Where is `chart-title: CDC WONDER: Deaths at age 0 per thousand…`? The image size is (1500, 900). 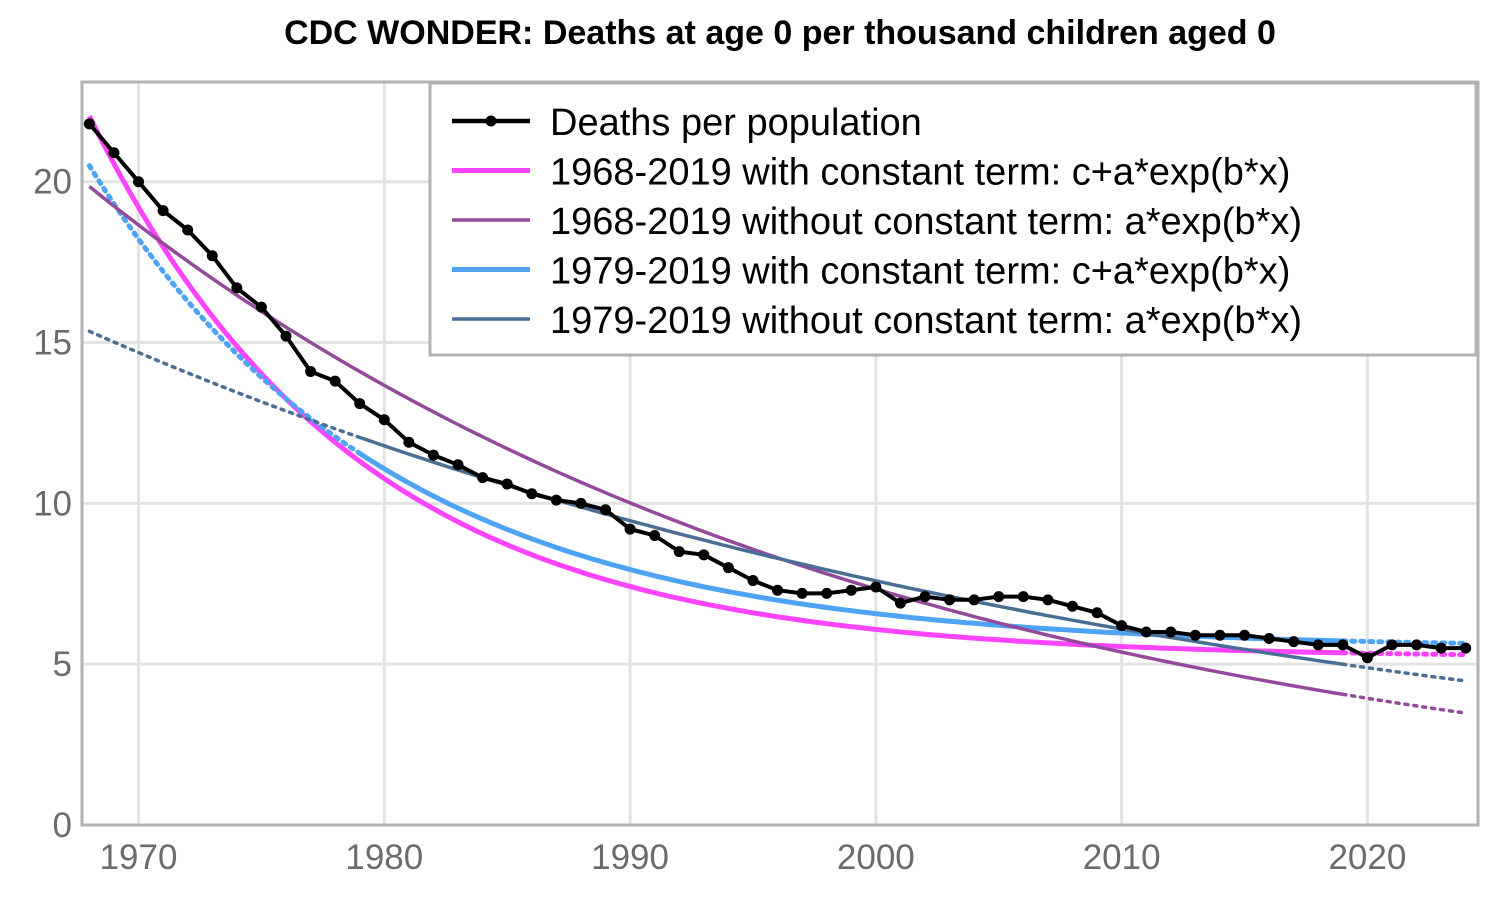 chart-title: CDC WONDER: Deaths at age 0 per thousand… is located at coordinates (780, 33).